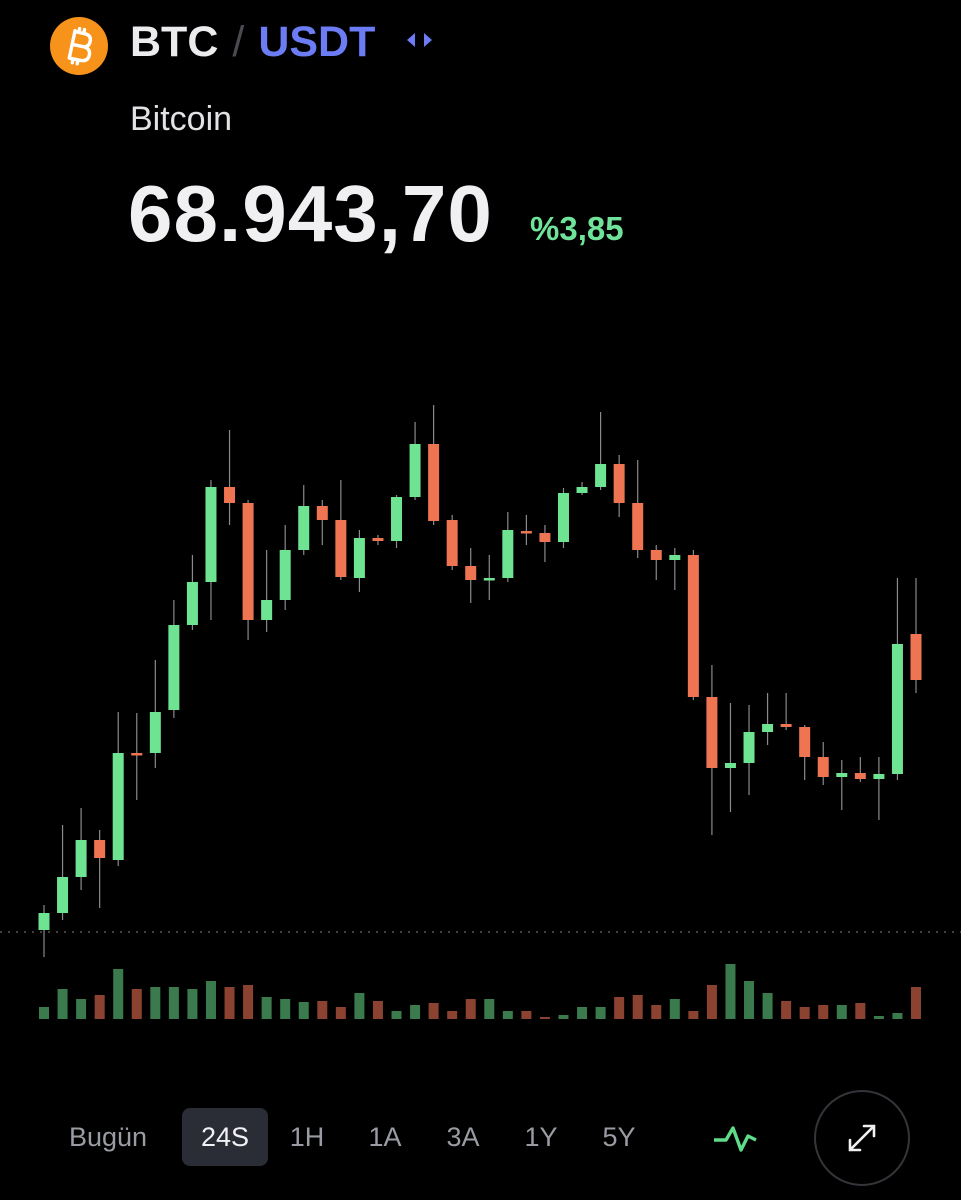 Image resolution: width=961 pixels, height=1200 pixels. What do you see at coordinates (307, 1137) in the screenshot?
I see `range-tab: 1H` at bounding box center [307, 1137].